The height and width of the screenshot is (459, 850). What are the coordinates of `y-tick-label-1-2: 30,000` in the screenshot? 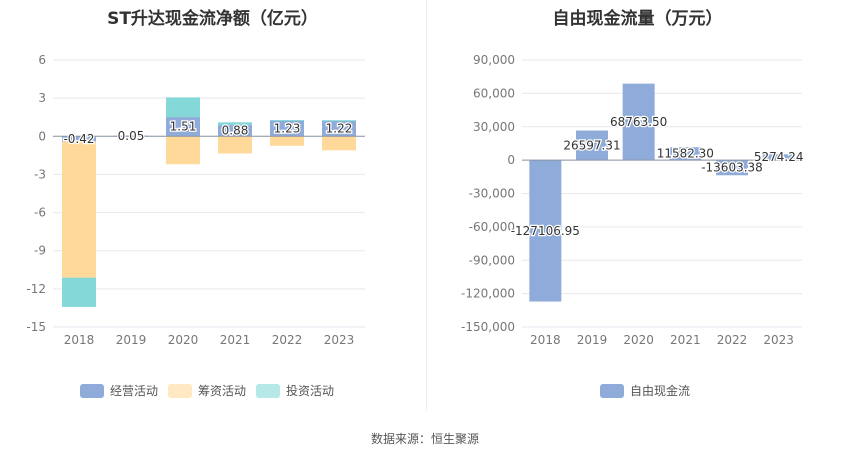 It's located at (494, 127).